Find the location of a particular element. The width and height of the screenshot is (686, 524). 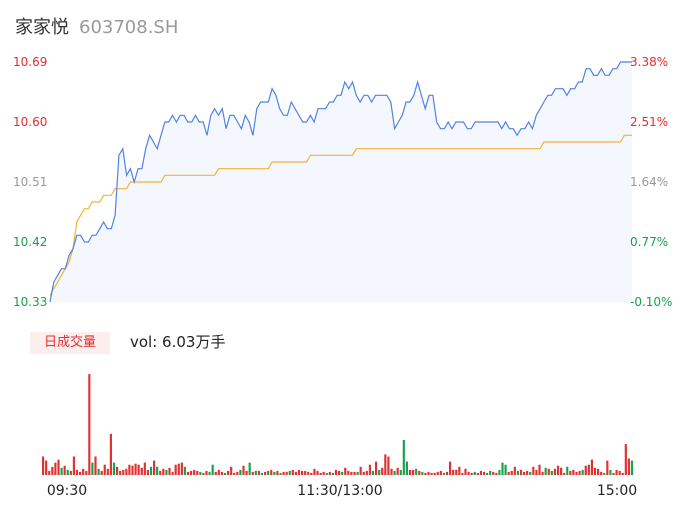

y-left-tick-label: 10.42 is located at coordinates (30, 242).